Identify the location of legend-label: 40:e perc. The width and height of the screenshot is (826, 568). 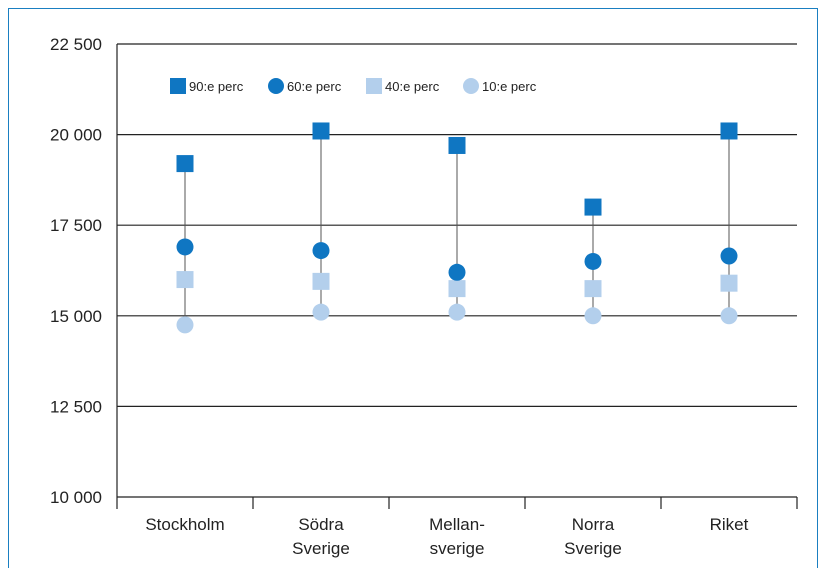
(412, 86).